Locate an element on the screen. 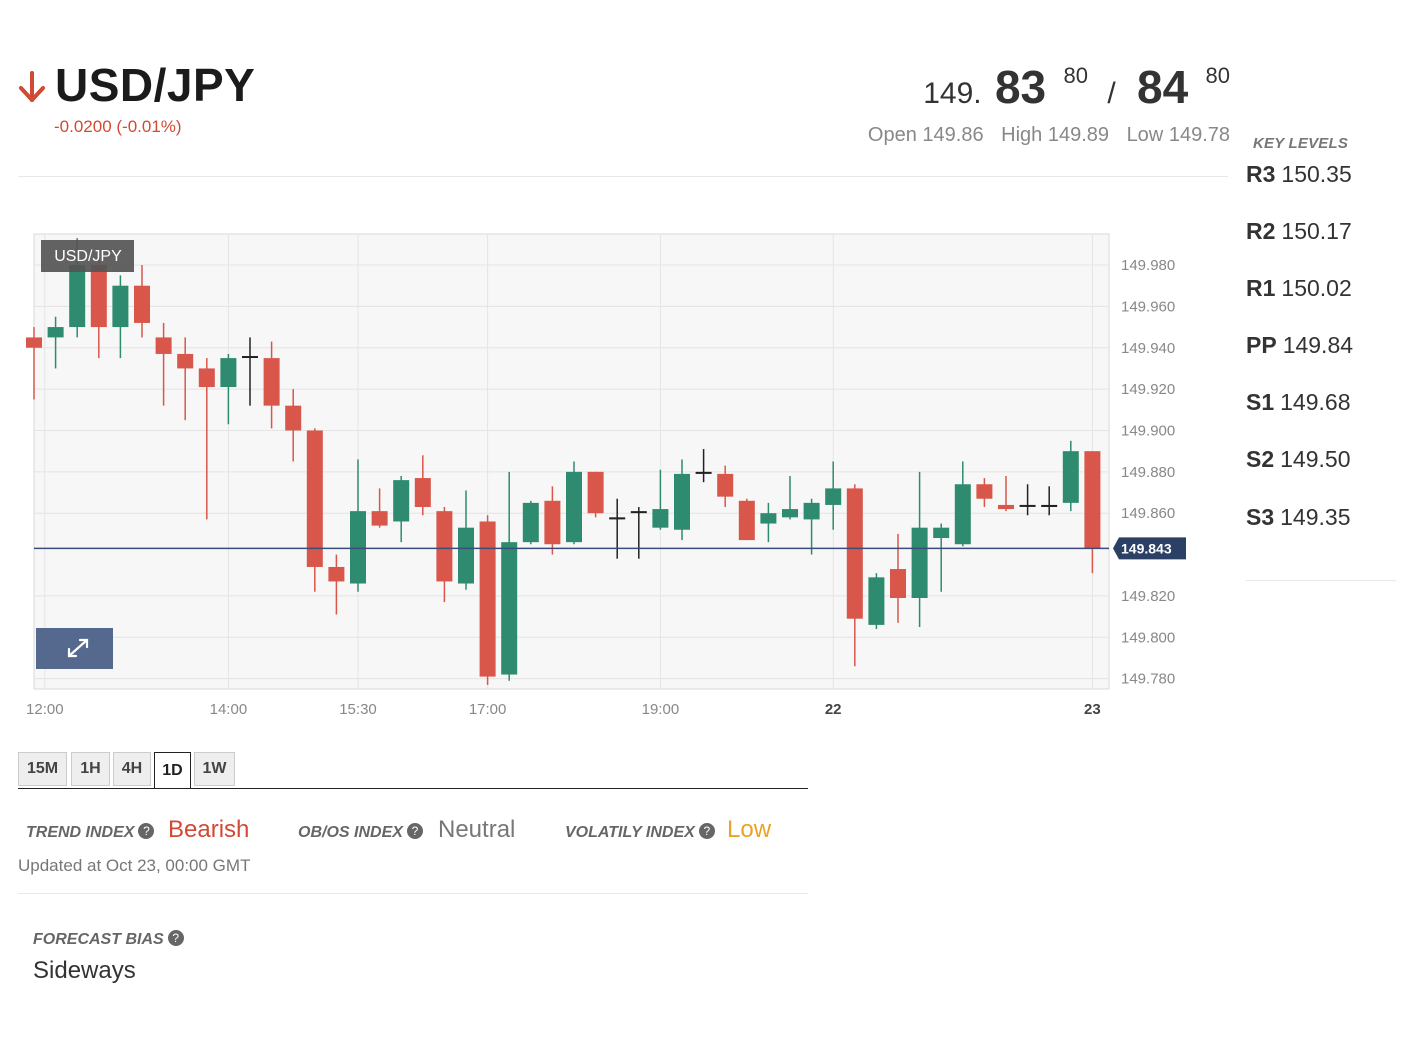  open-high-low: Open 149.86 High 149.89 Low 149.78 is located at coordinates (1043, 135).